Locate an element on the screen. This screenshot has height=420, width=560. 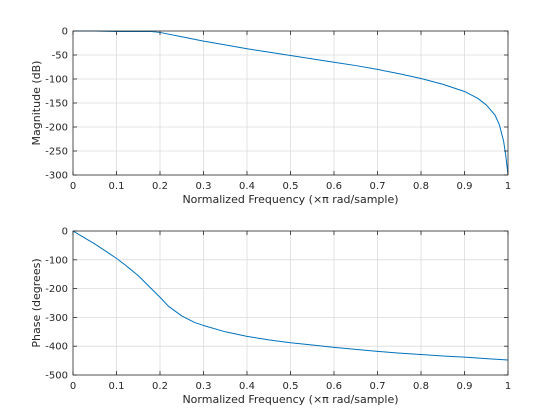
magnitude-xtick-label: 0.2 is located at coordinates (160, 186).